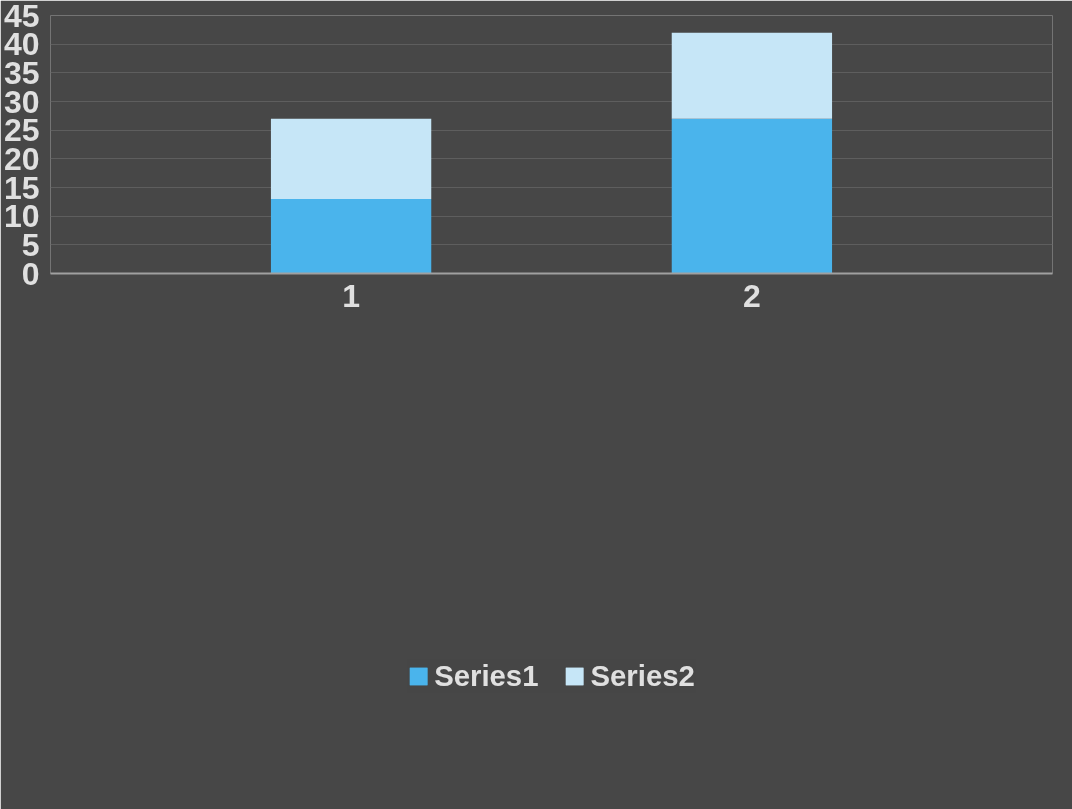 The width and height of the screenshot is (1072, 809). Describe the element at coordinates (351, 295) in the screenshot. I see `x-tick-label: 1` at that location.